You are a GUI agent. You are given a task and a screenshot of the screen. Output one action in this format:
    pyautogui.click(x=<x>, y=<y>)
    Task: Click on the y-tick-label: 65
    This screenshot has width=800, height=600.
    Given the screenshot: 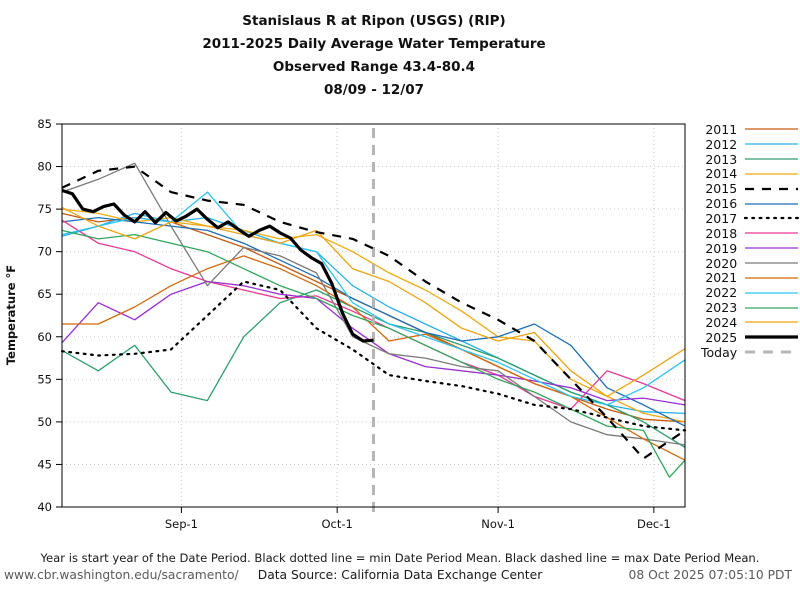 What is the action you would take?
    pyautogui.click(x=44, y=294)
    